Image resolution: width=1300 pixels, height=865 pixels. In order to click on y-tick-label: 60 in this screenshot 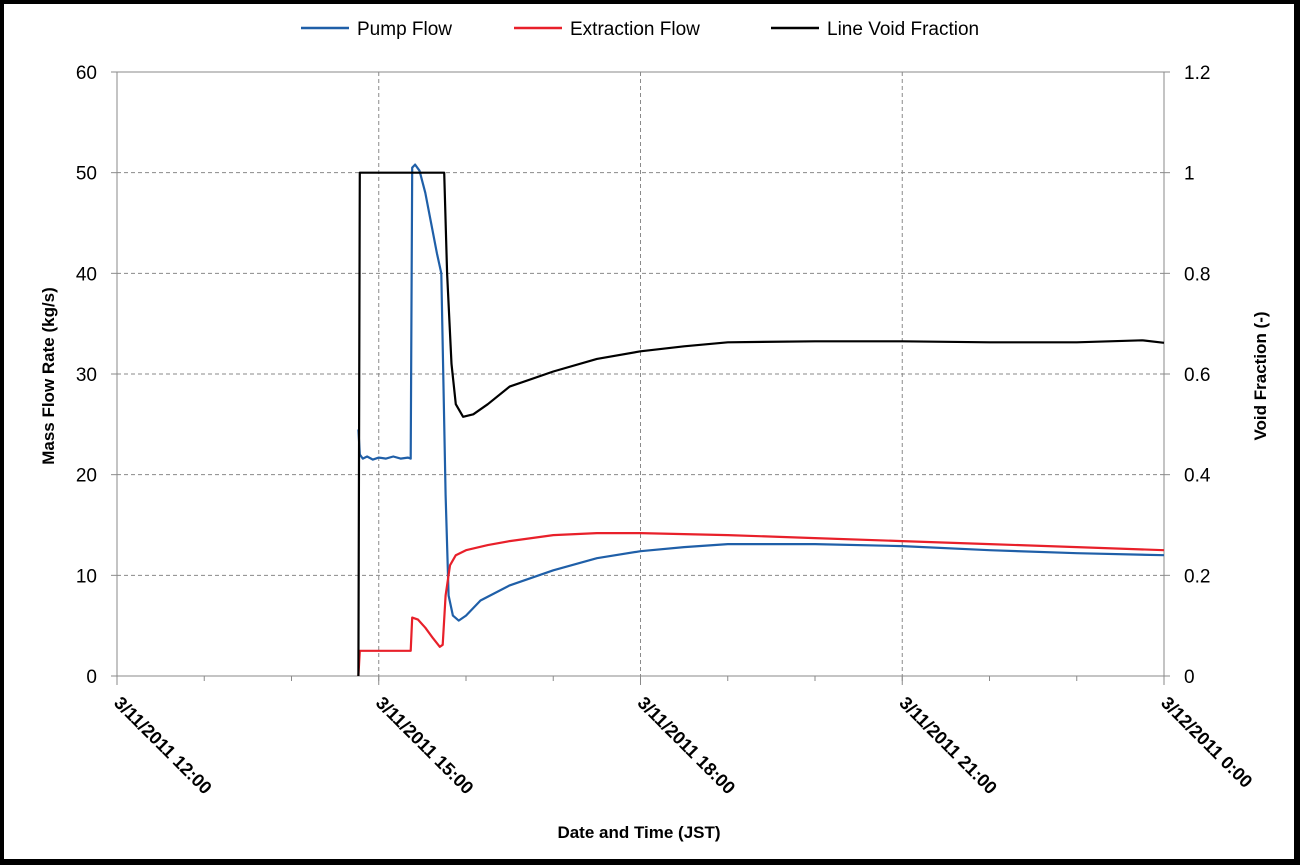, I will do `click(86, 73)`.